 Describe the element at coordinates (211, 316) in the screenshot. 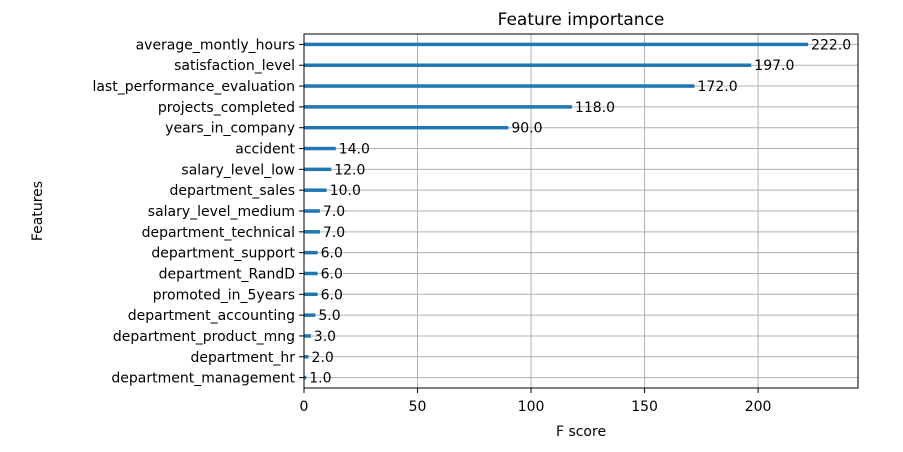

I see `y-tick-label: department_accounting` at that location.